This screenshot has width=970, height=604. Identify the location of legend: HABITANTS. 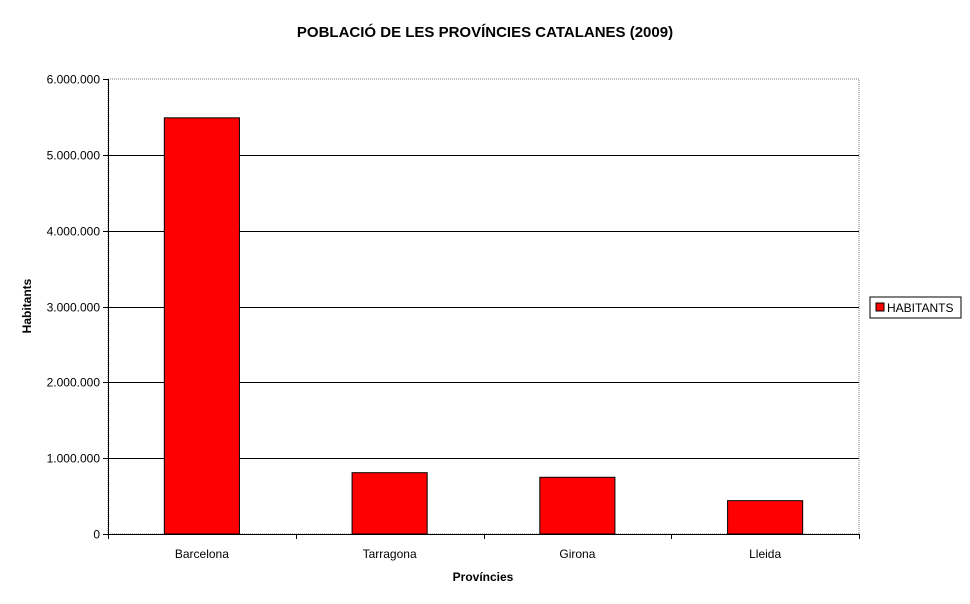
(915, 307).